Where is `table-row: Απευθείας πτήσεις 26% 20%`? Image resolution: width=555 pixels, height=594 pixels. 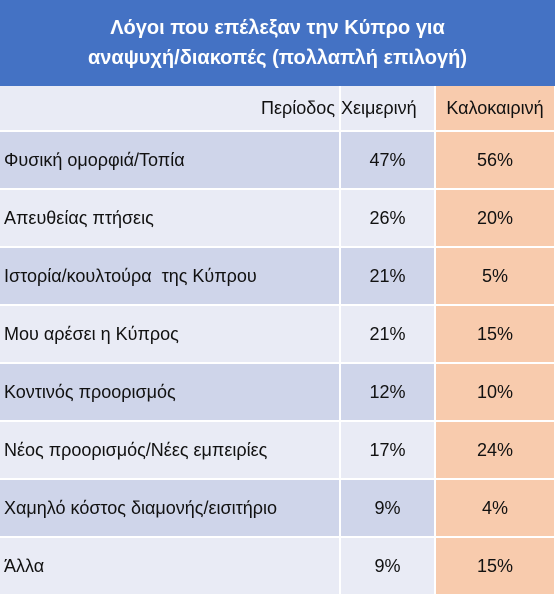 table-row: Απευθείας πτήσεις 26% 20% is located at coordinates (277, 218).